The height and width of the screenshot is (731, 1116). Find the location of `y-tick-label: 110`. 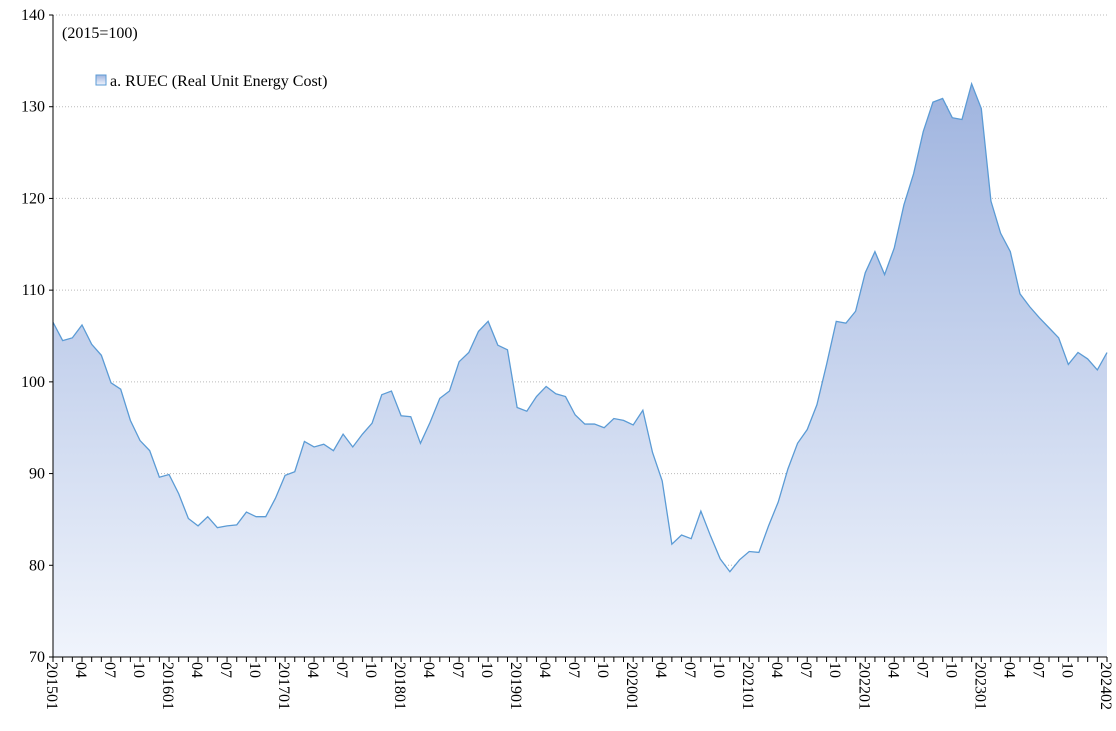

y-tick-label: 110 is located at coordinates (33, 290).